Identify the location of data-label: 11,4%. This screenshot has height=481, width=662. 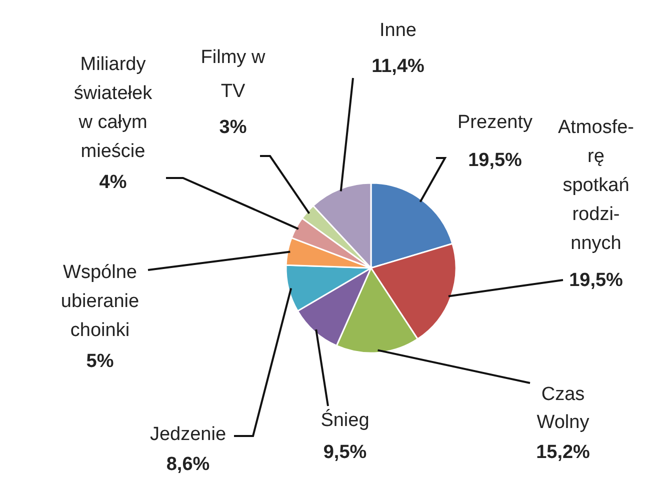
(398, 66).